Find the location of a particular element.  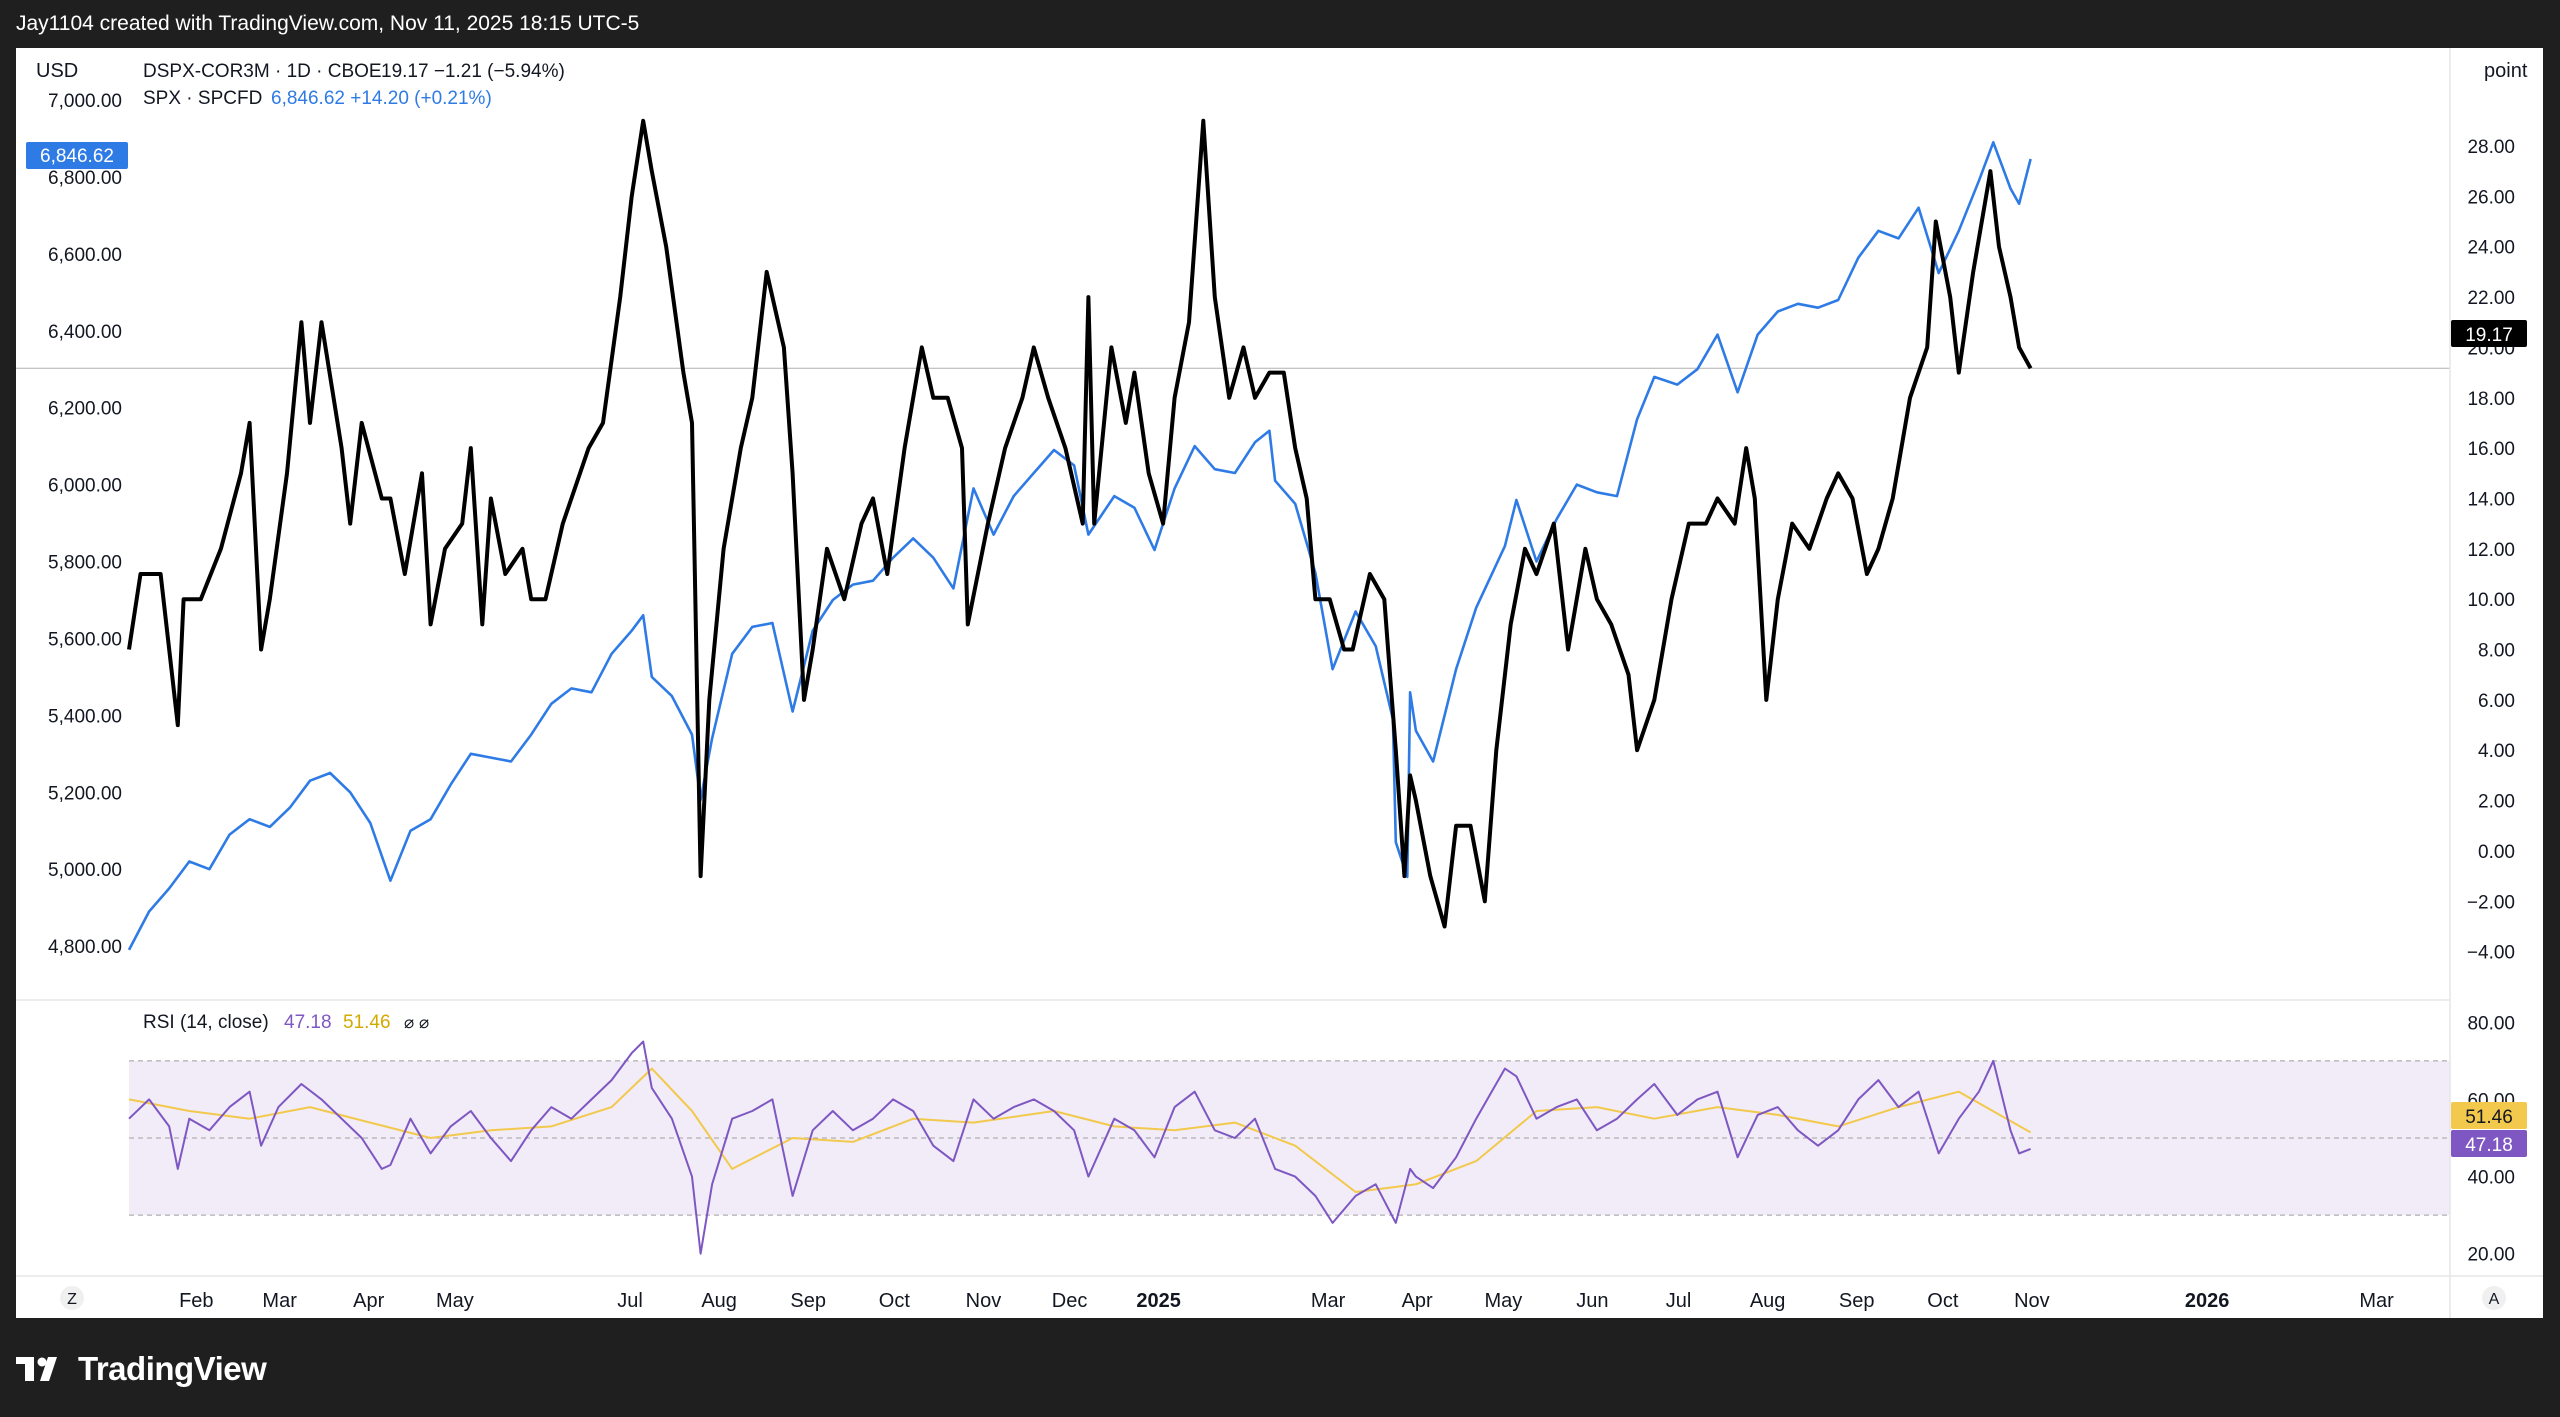

left-axis-tick: 7,000.00 is located at coordinates (85, 101).